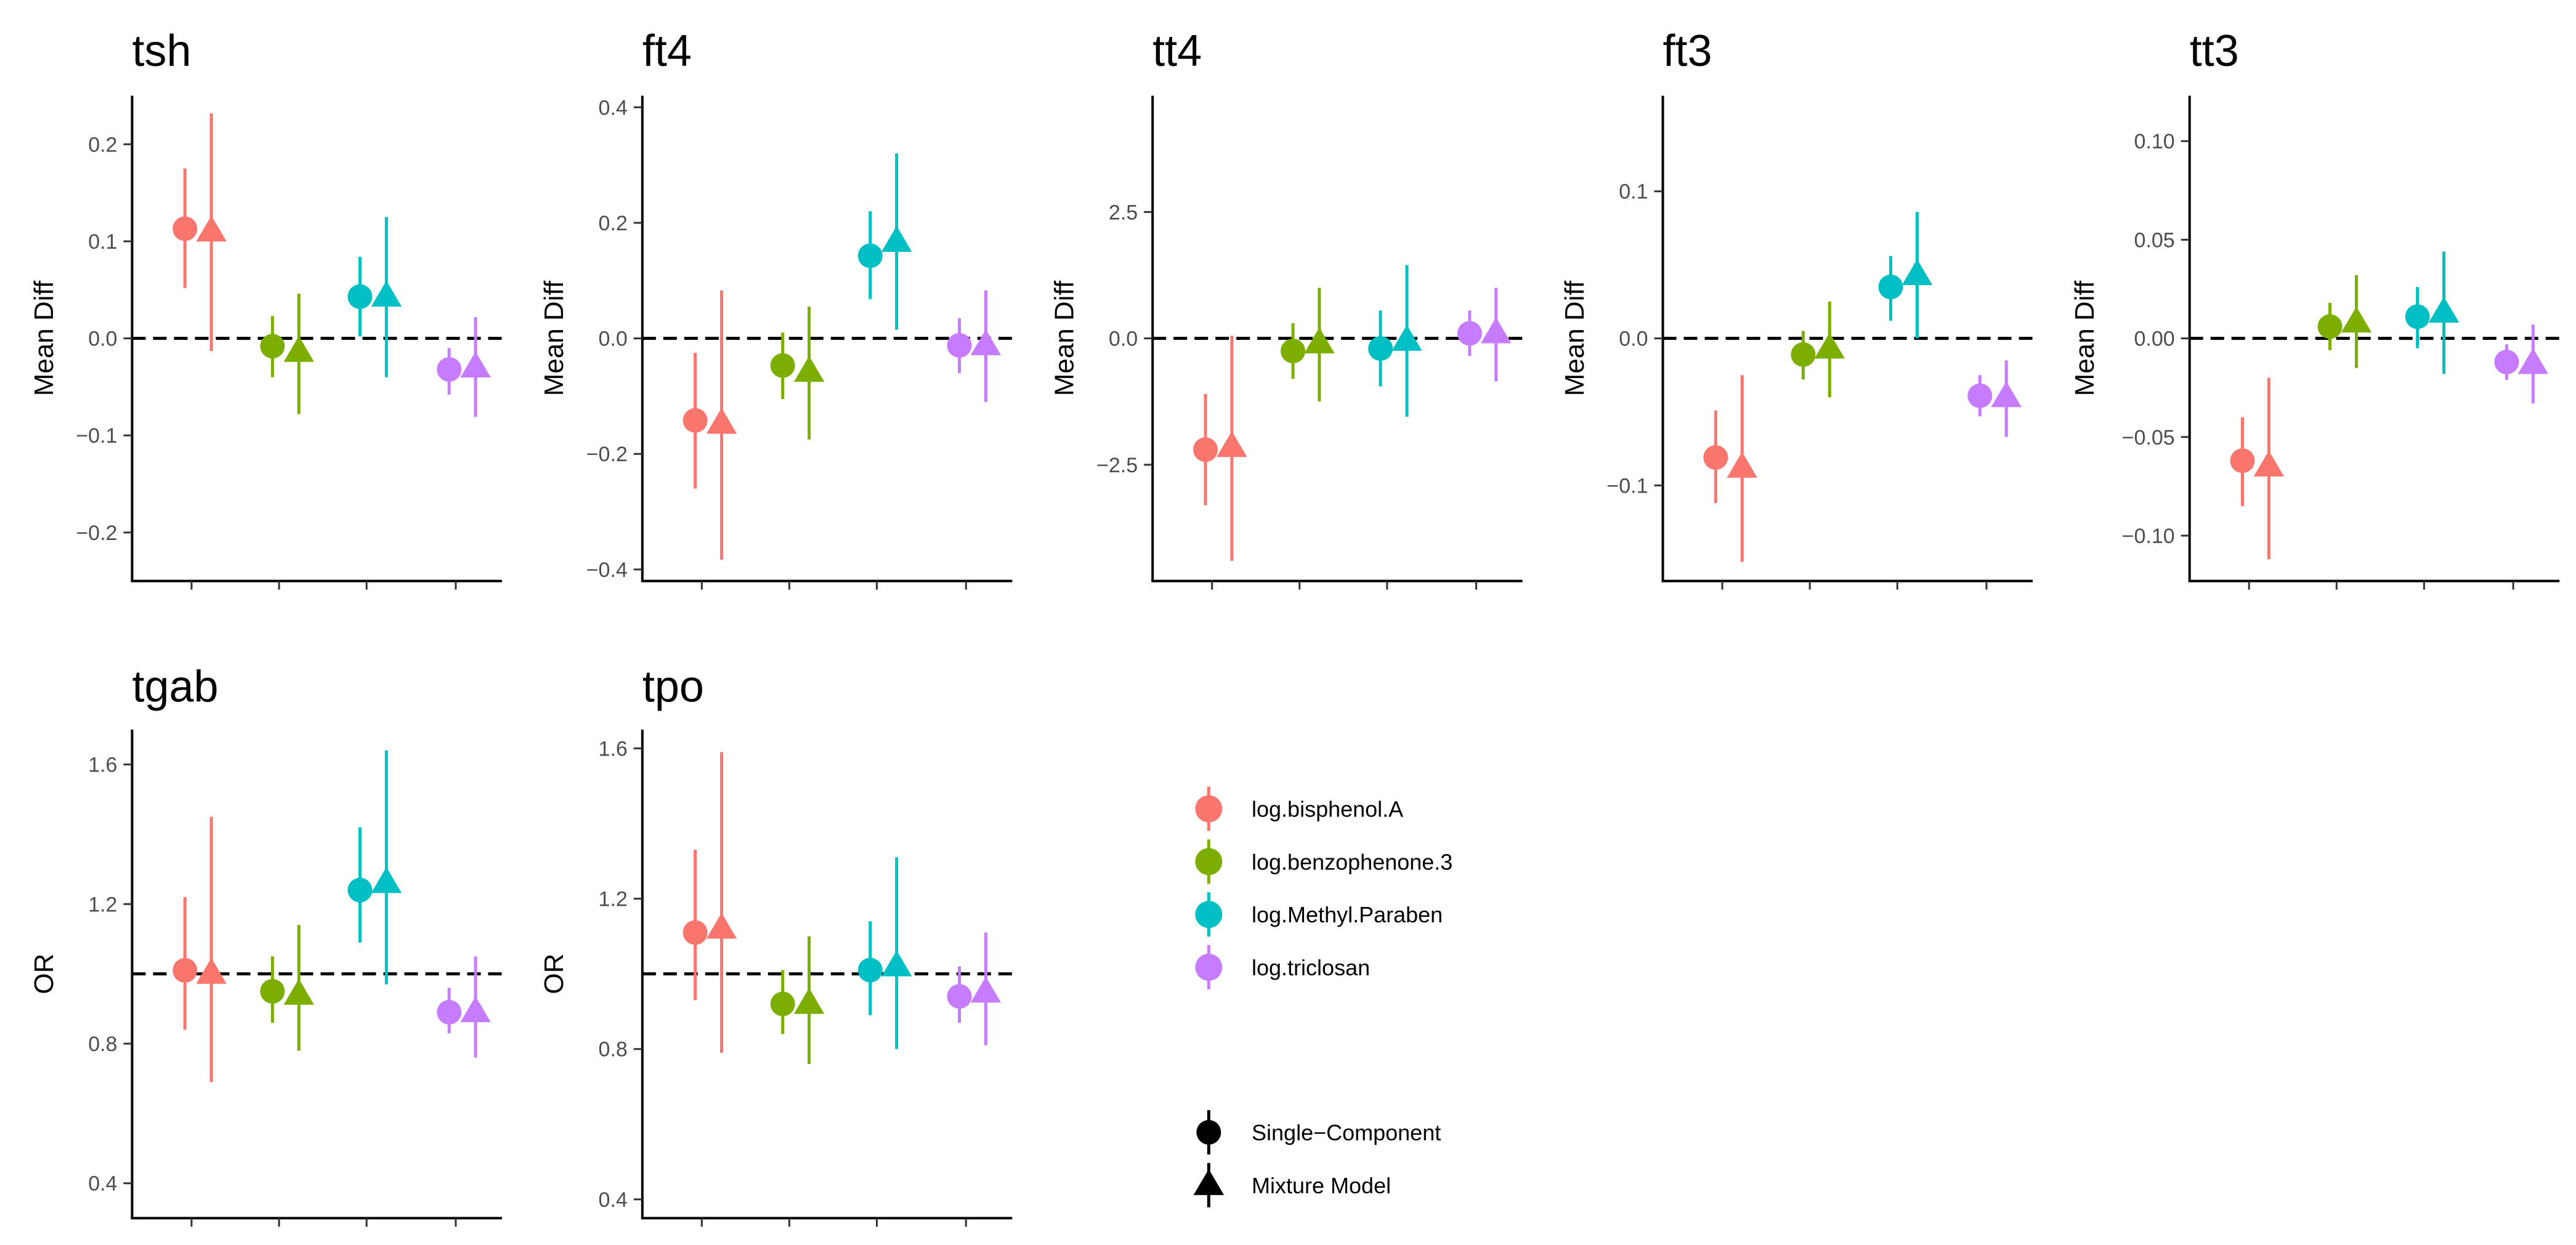  I want to click on legend-label: Single−Component, so click(1346, 1132).